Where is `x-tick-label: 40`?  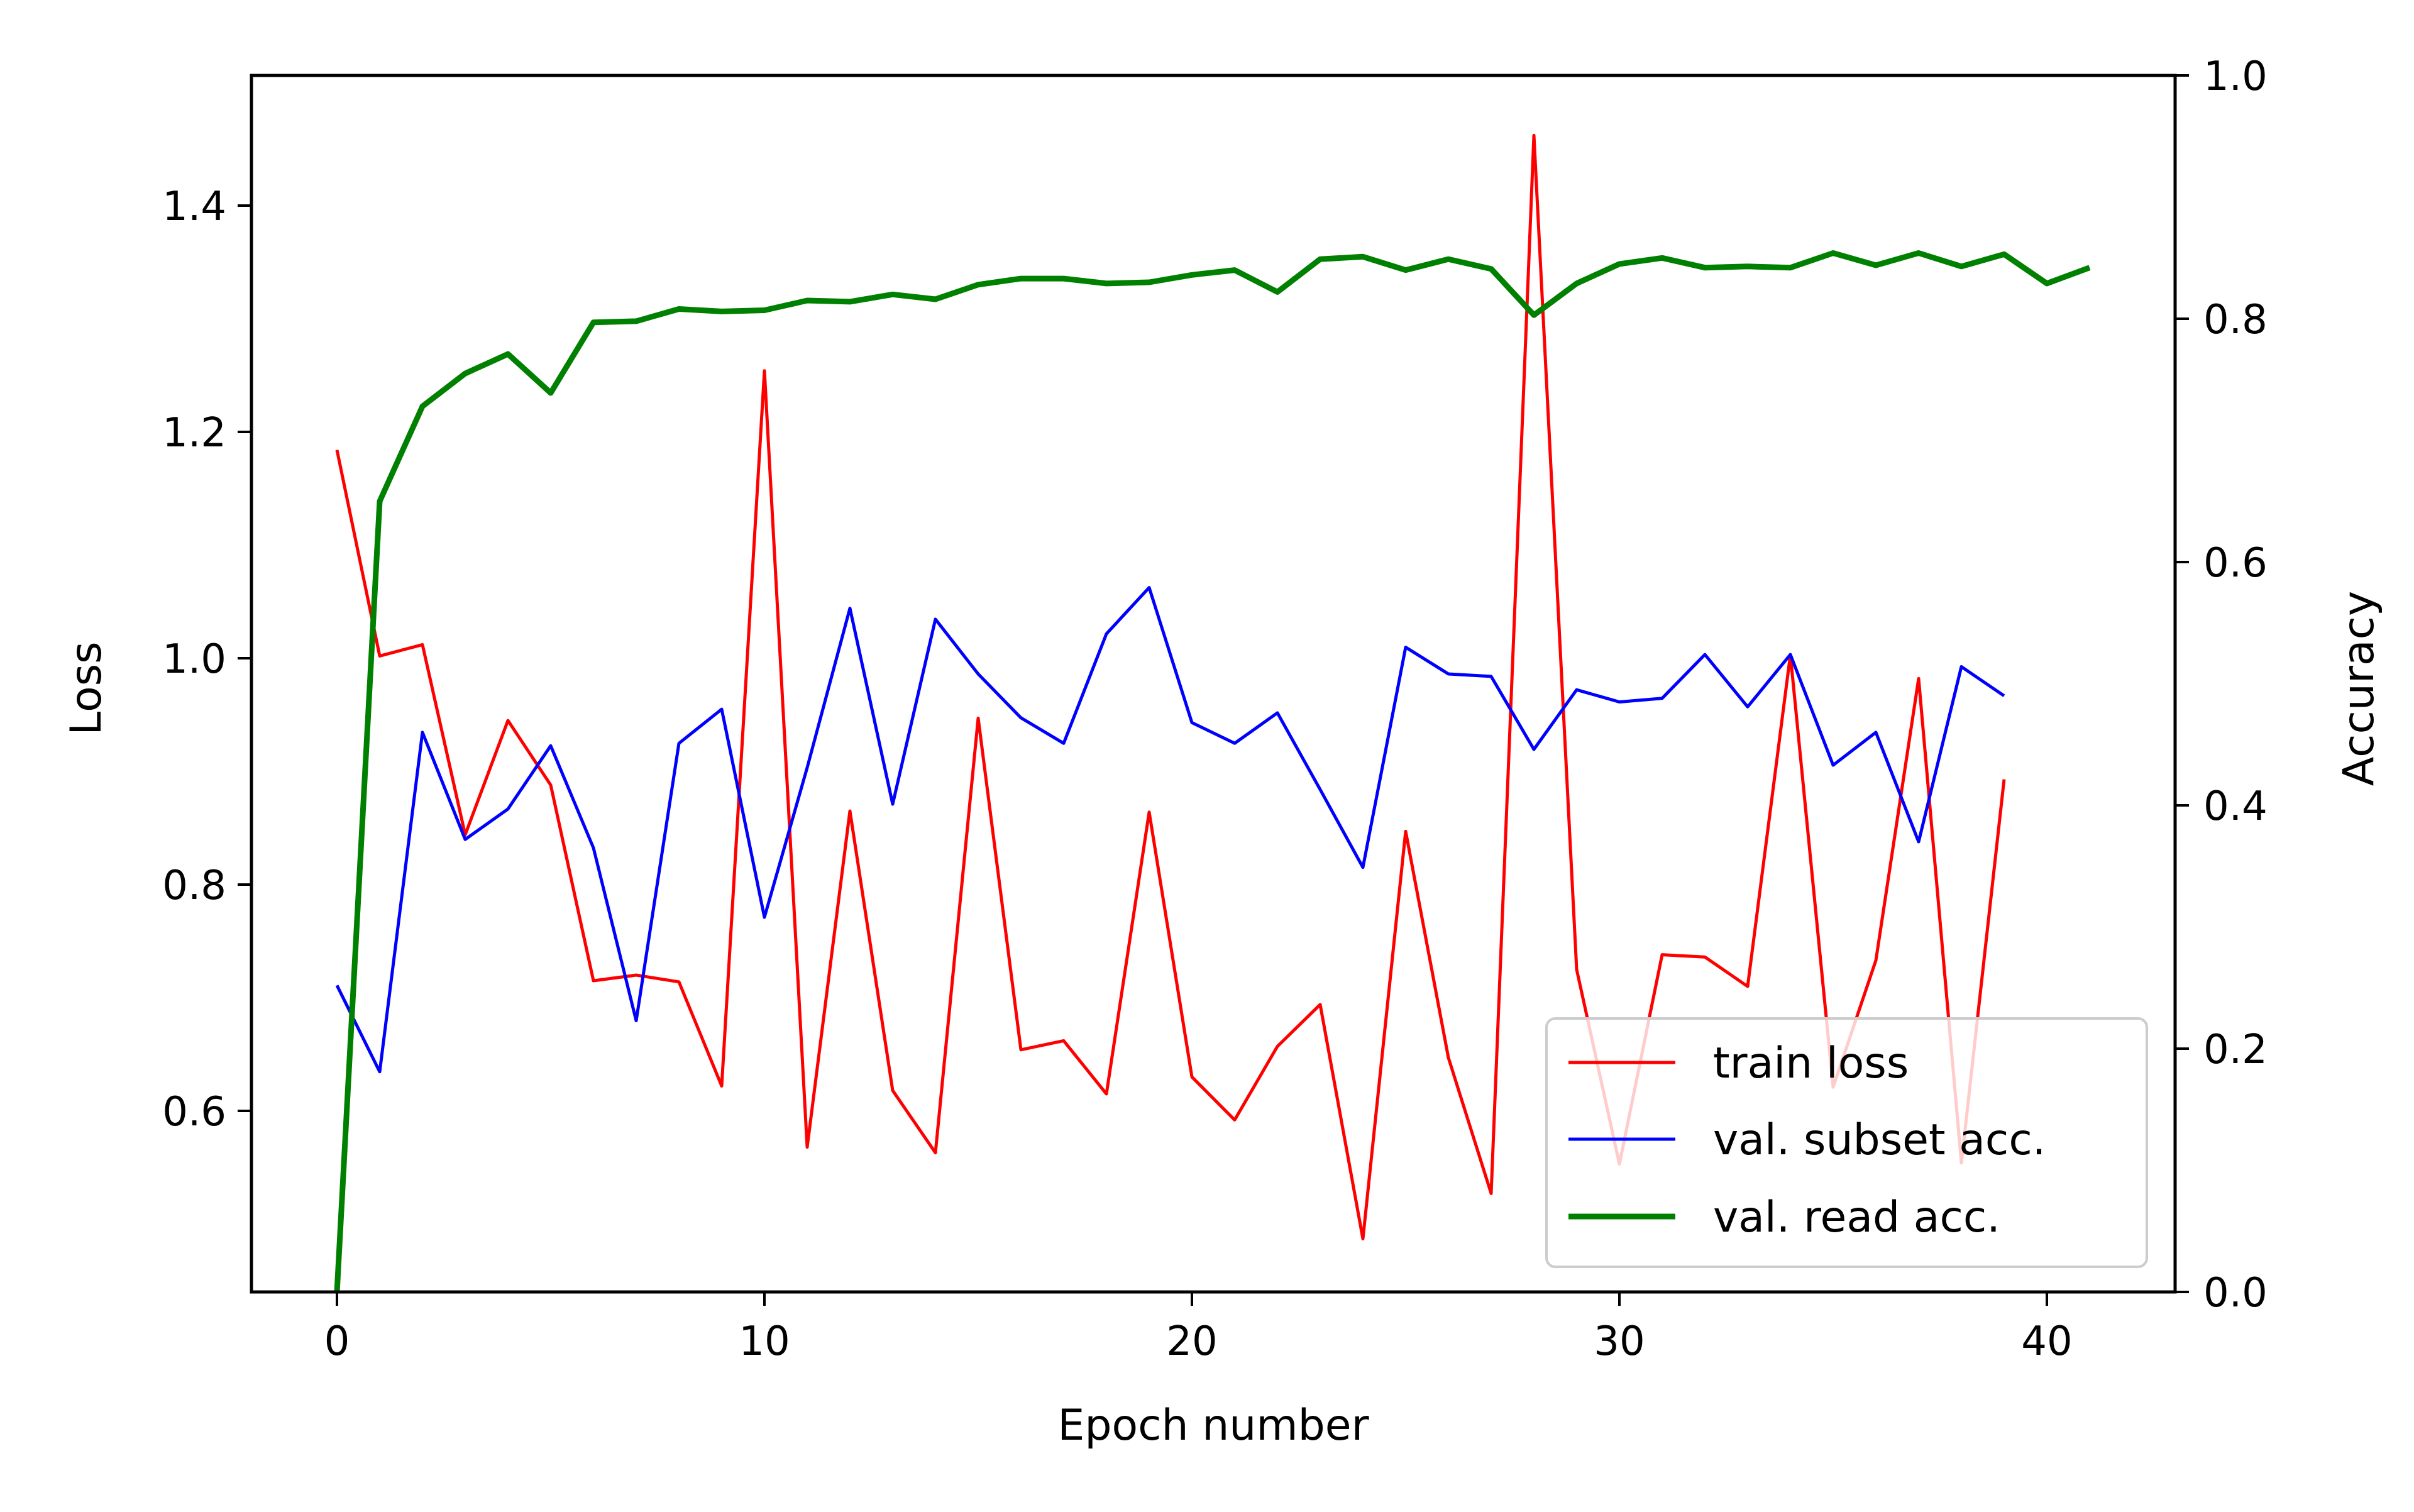
x-tick-label: 40 is located at coordinates (2046, 1342).